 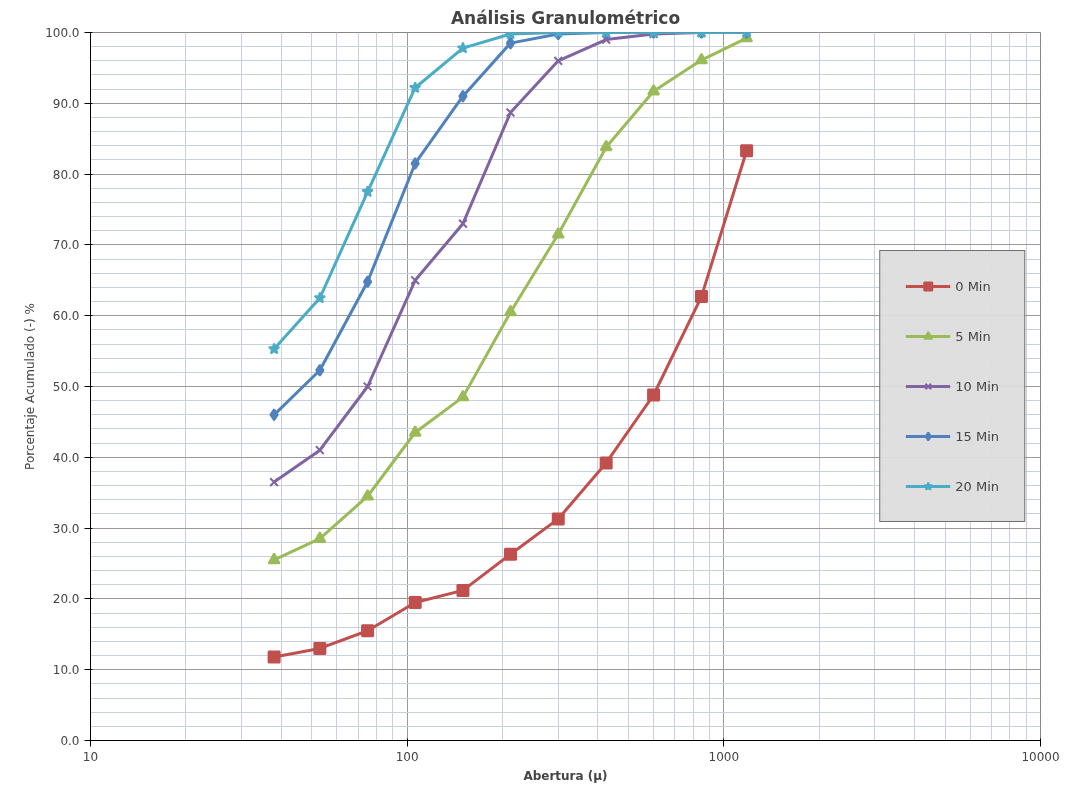 What do you see at coordinates (565, 17) in the screenshot?
I see `chart-title: Análisis Granulométrico` at bounding box center [565, 17].